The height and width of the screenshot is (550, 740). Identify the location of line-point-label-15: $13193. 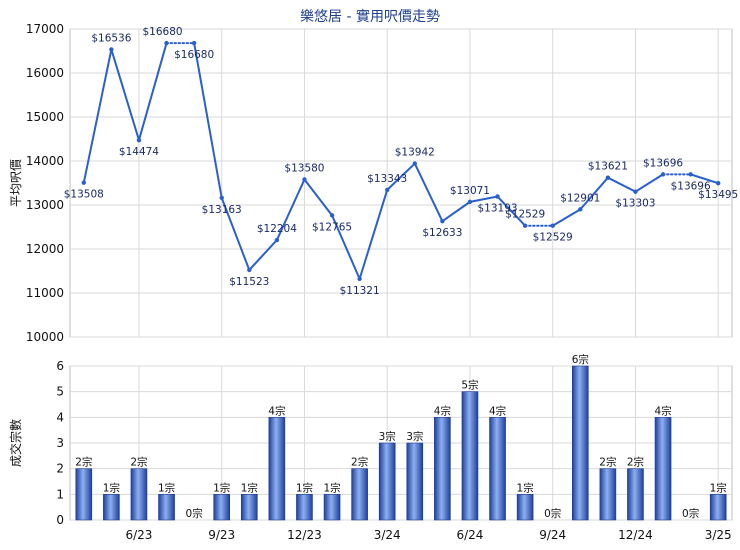
(497, 209).